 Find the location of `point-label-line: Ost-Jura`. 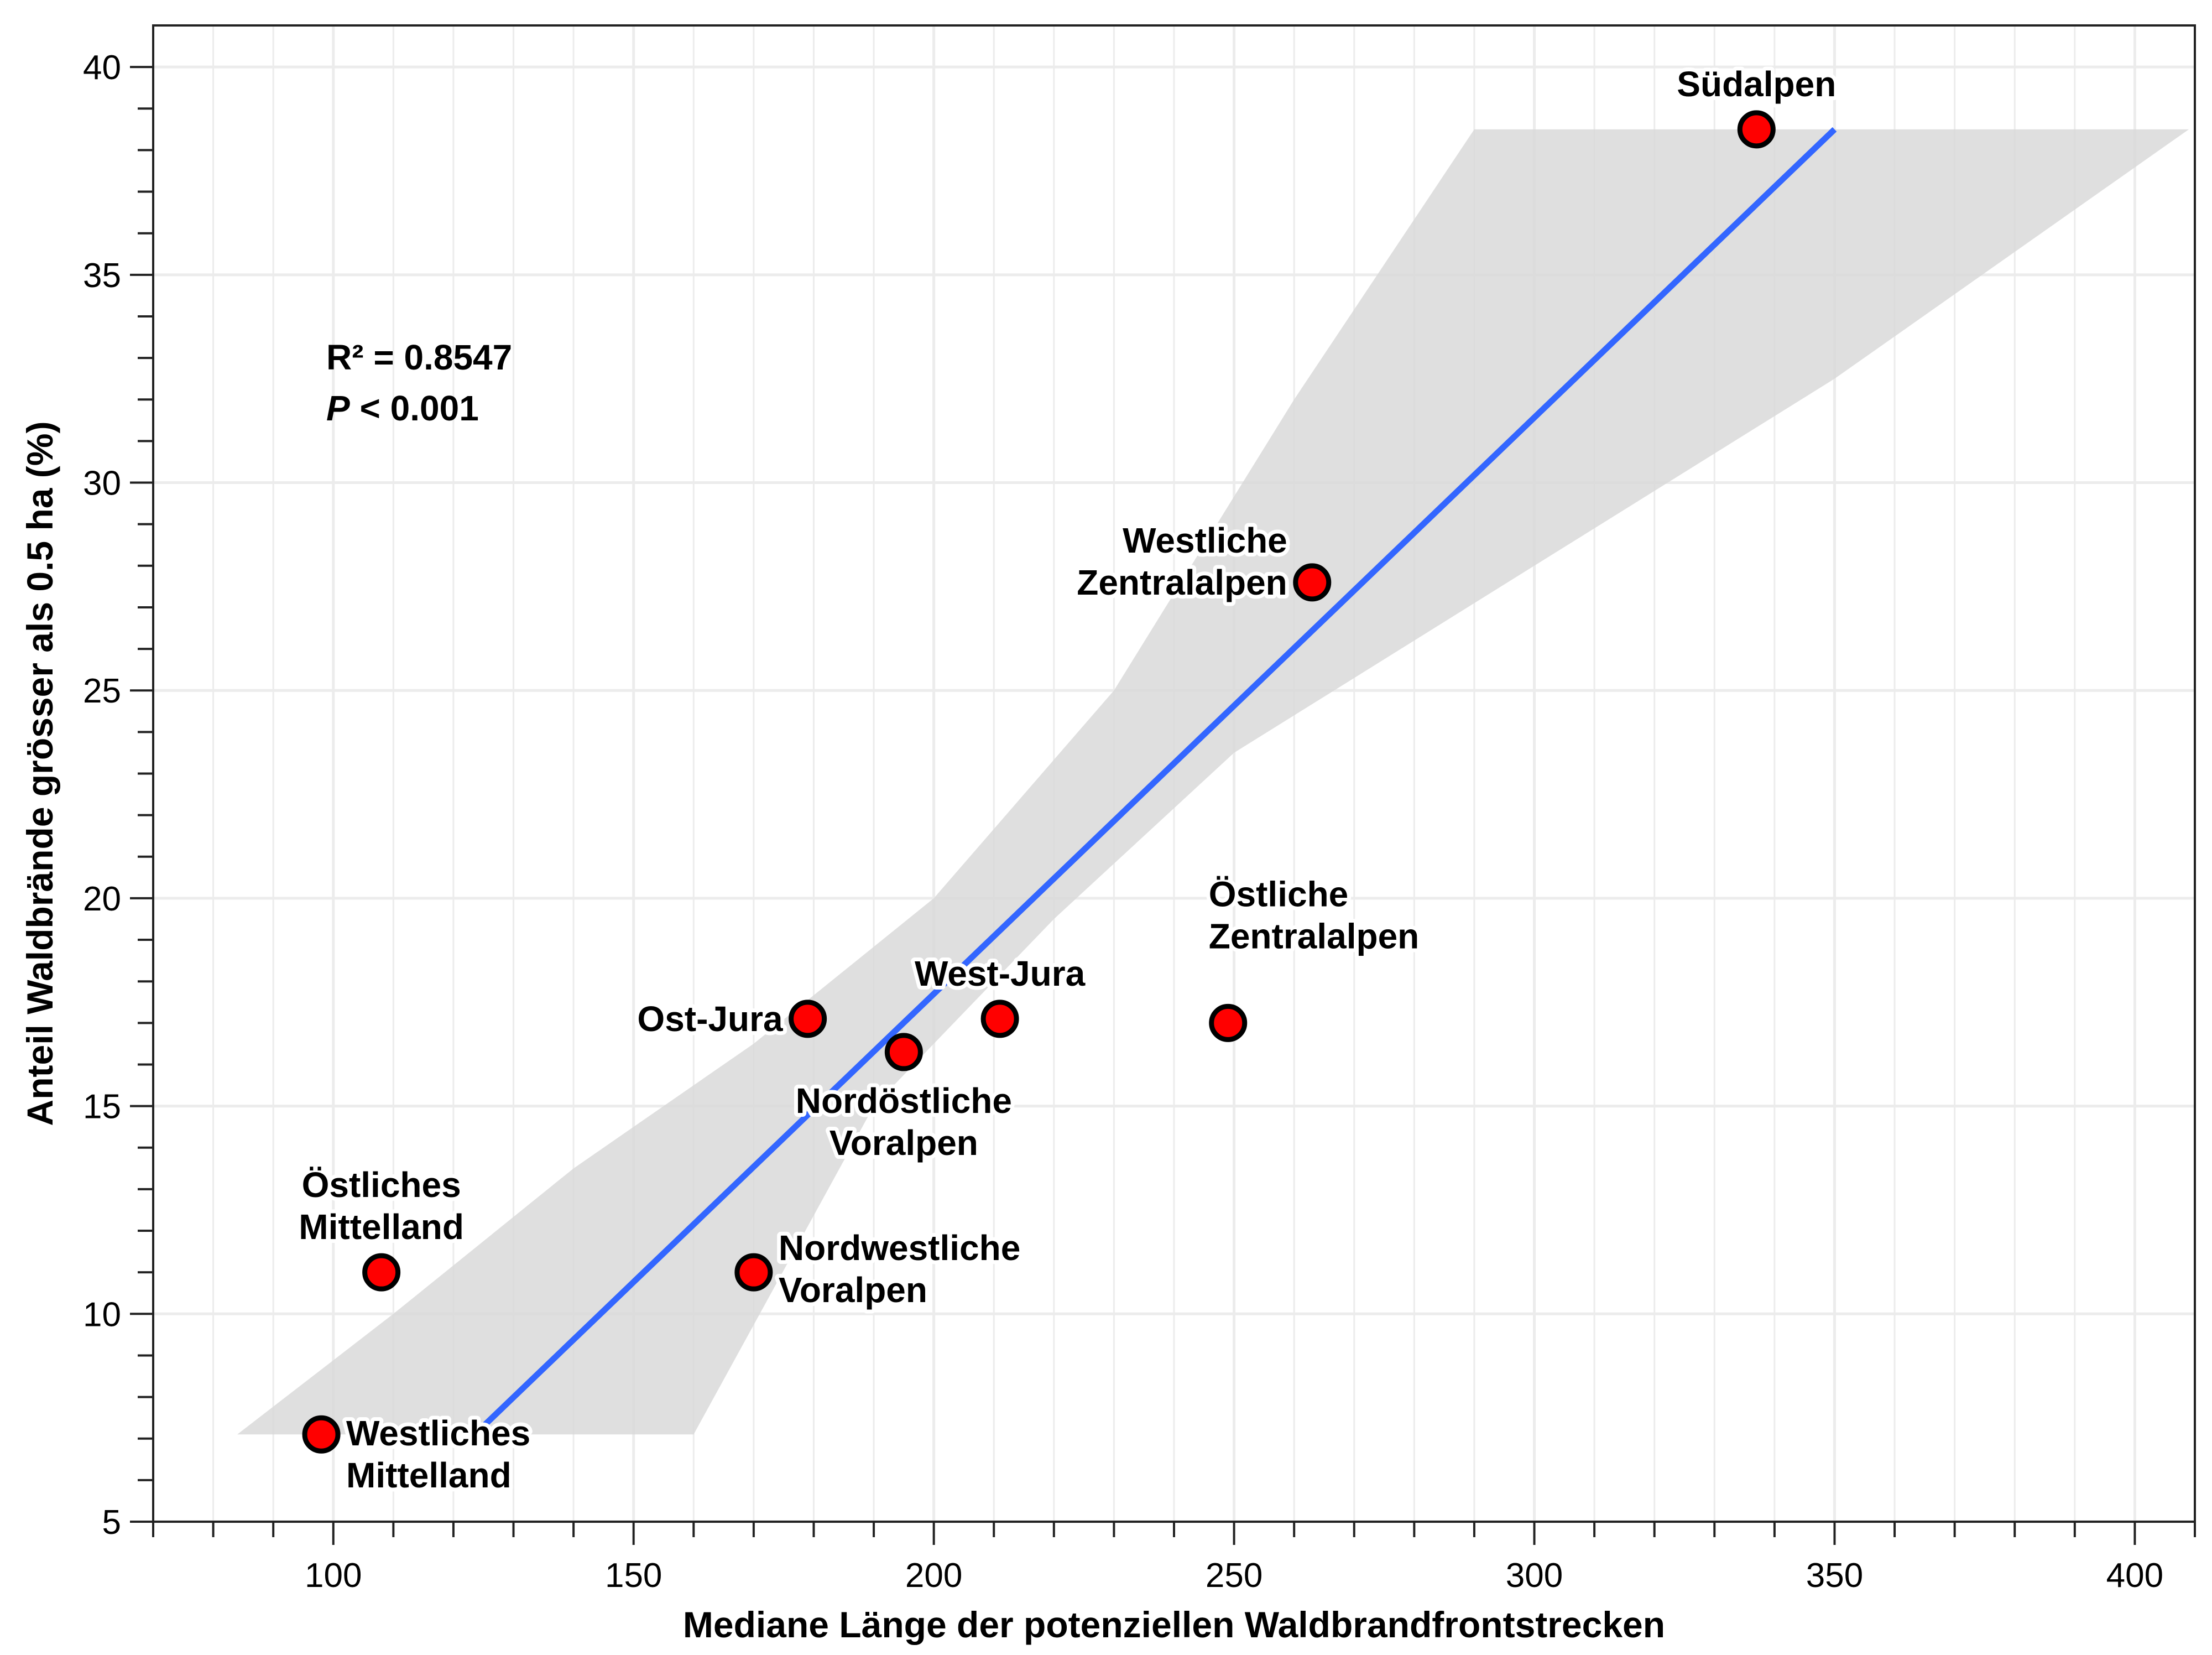

point-label-line: Ost-Jura is located at coordinates (710, 1019).